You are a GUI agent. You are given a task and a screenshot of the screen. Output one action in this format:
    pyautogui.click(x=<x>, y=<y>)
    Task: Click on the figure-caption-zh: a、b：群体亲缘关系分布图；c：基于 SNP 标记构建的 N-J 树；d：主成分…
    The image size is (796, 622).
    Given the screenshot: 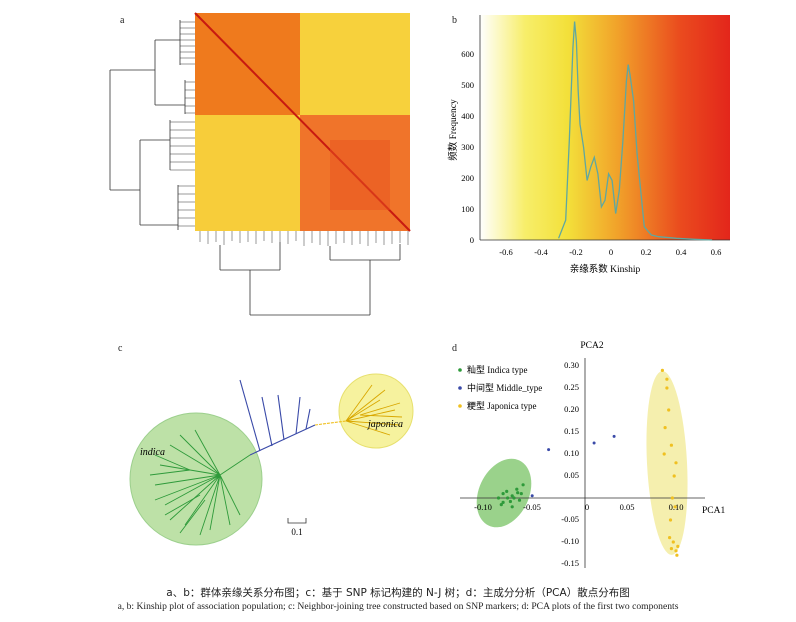 What is the action you would take?
    pyautogui.click(x=398, y=593)
    